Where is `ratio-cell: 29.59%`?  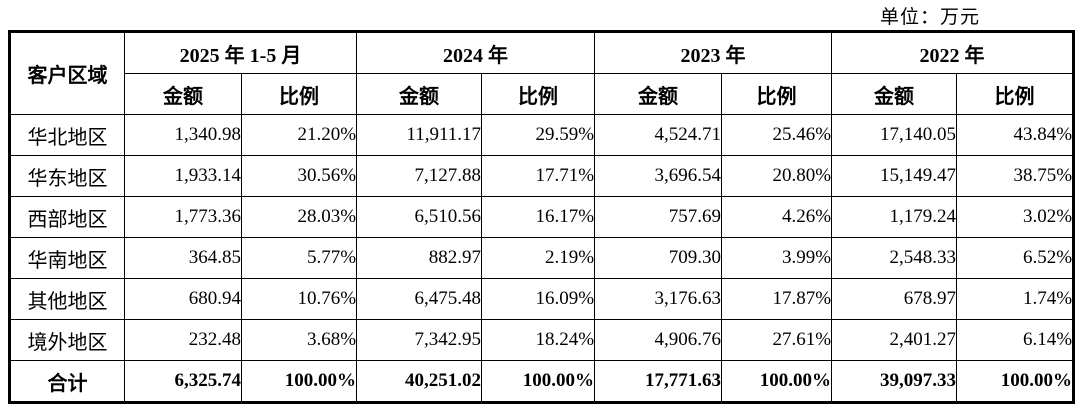
ratio-cell: 29.59% is located at coordinates (538, 135).